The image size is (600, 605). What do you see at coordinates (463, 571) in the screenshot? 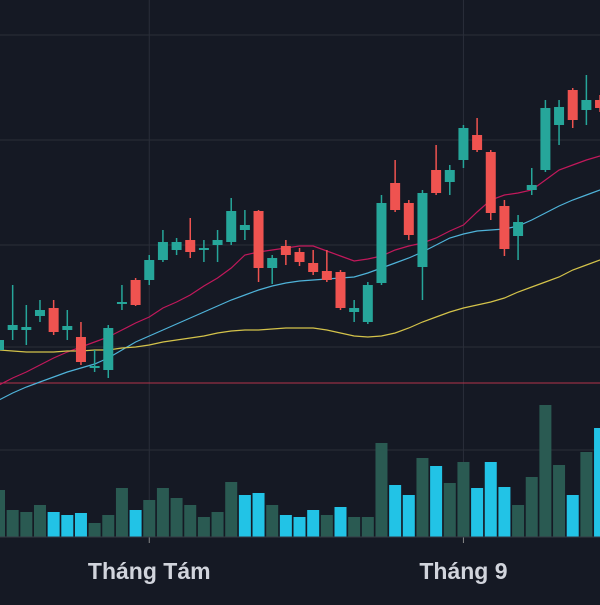
I see `x-tick-label: Tháng 9` at bounding box center [463, 571].